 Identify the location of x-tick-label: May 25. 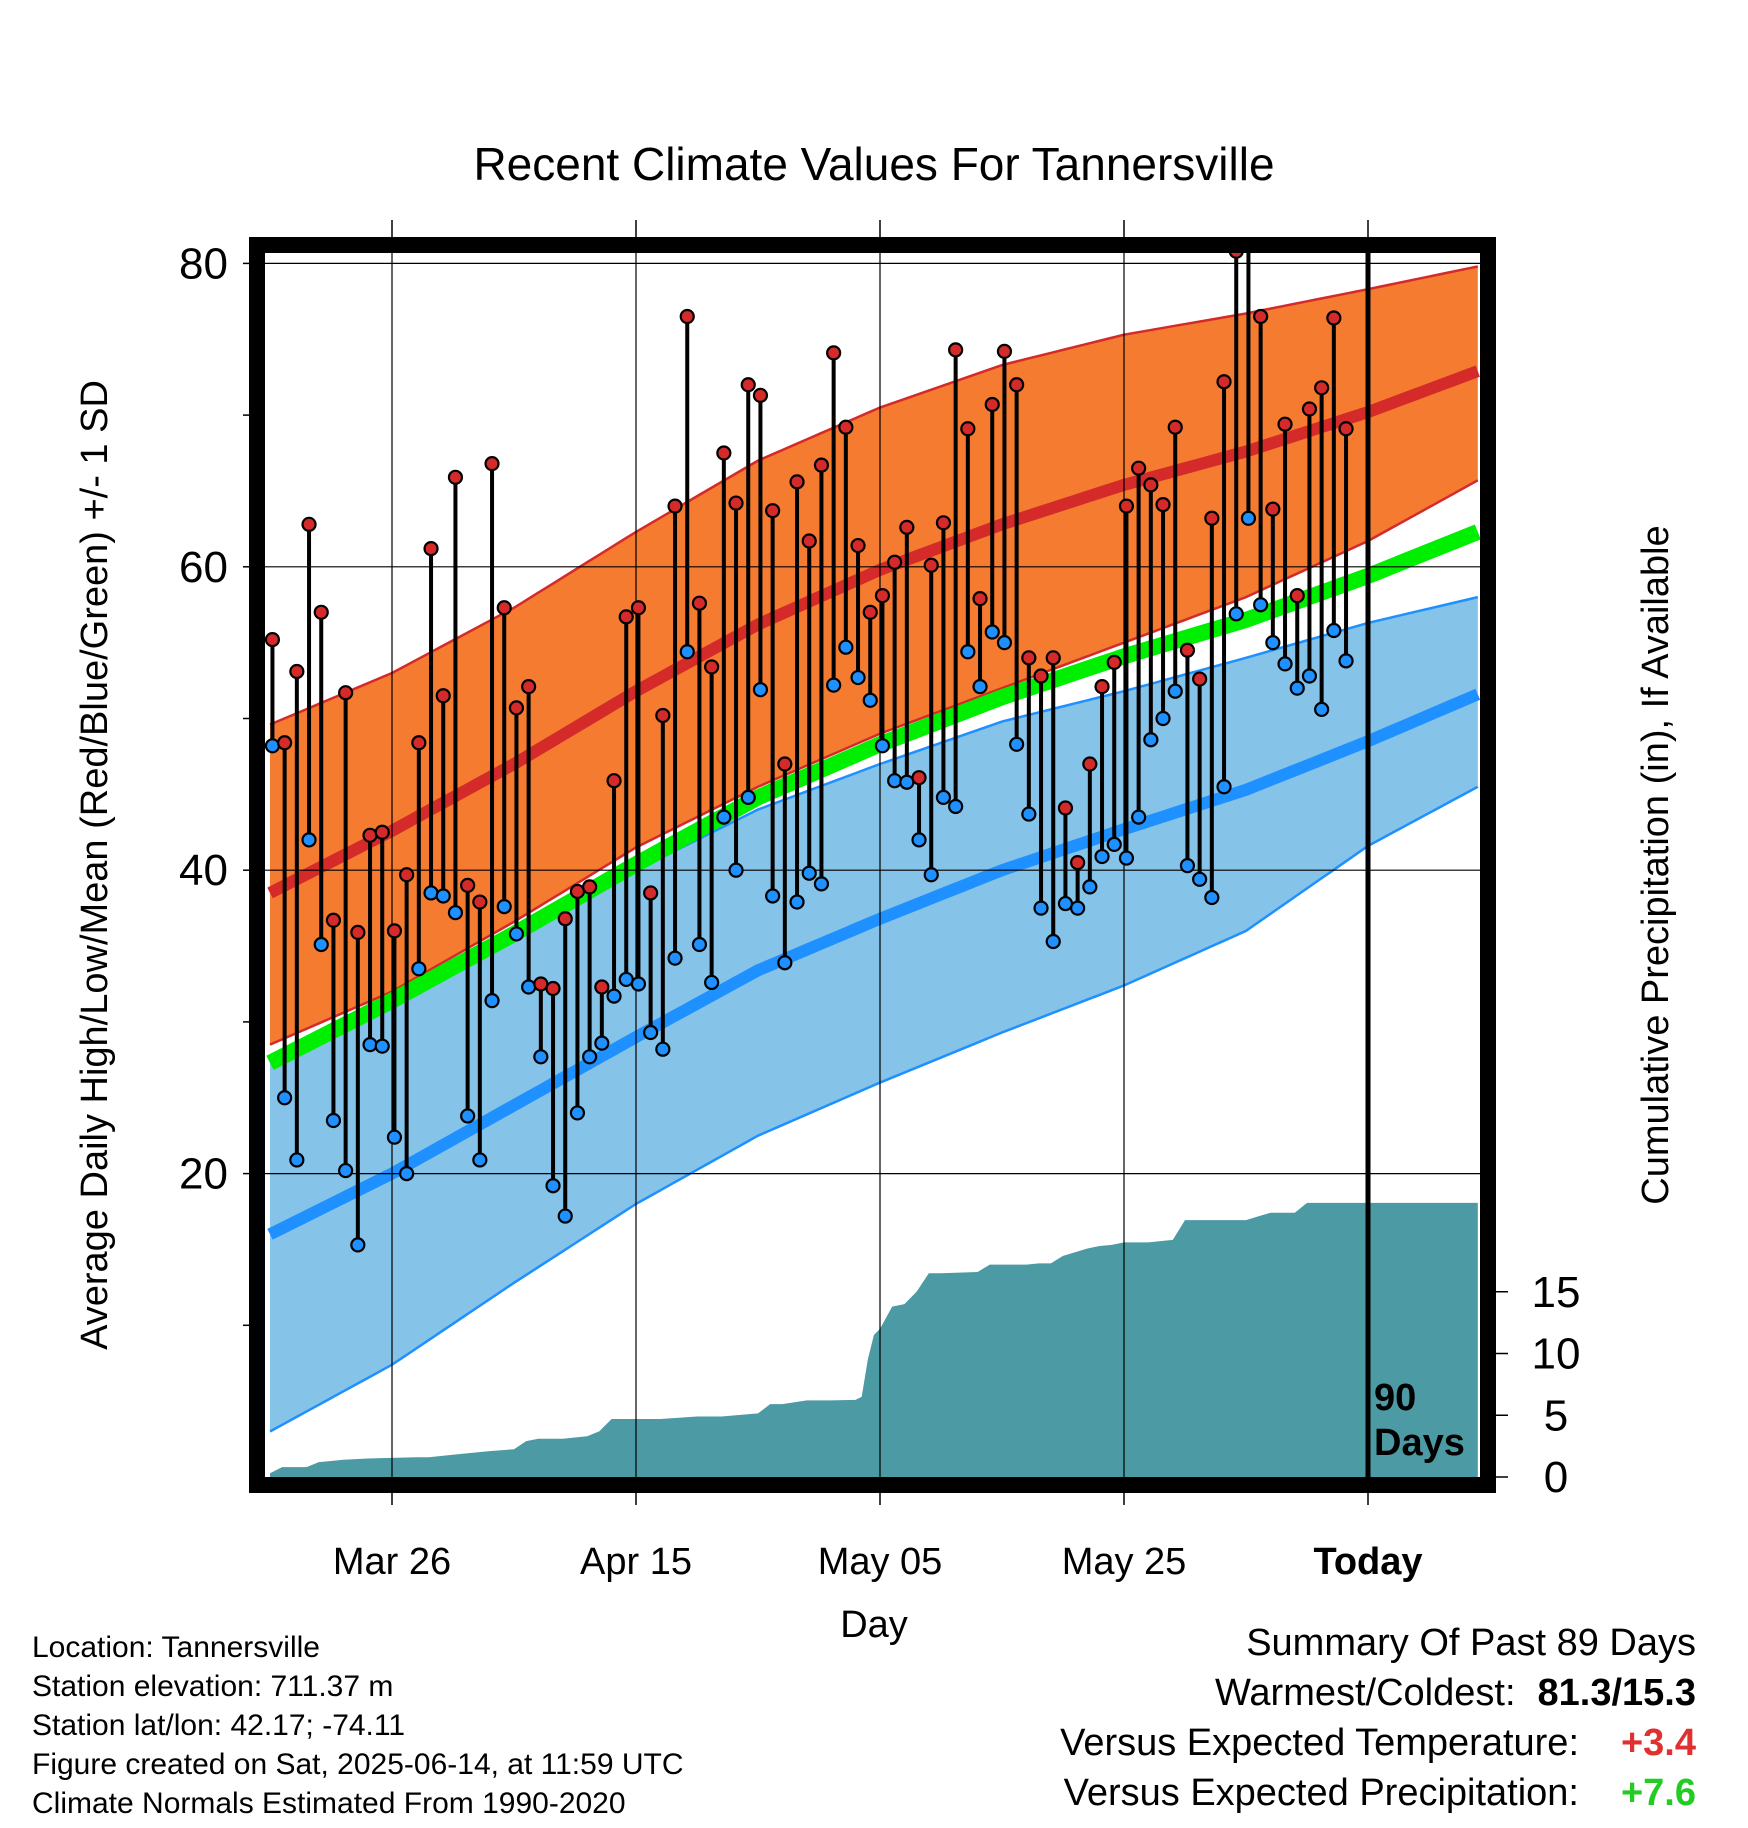
(1124, 1562).